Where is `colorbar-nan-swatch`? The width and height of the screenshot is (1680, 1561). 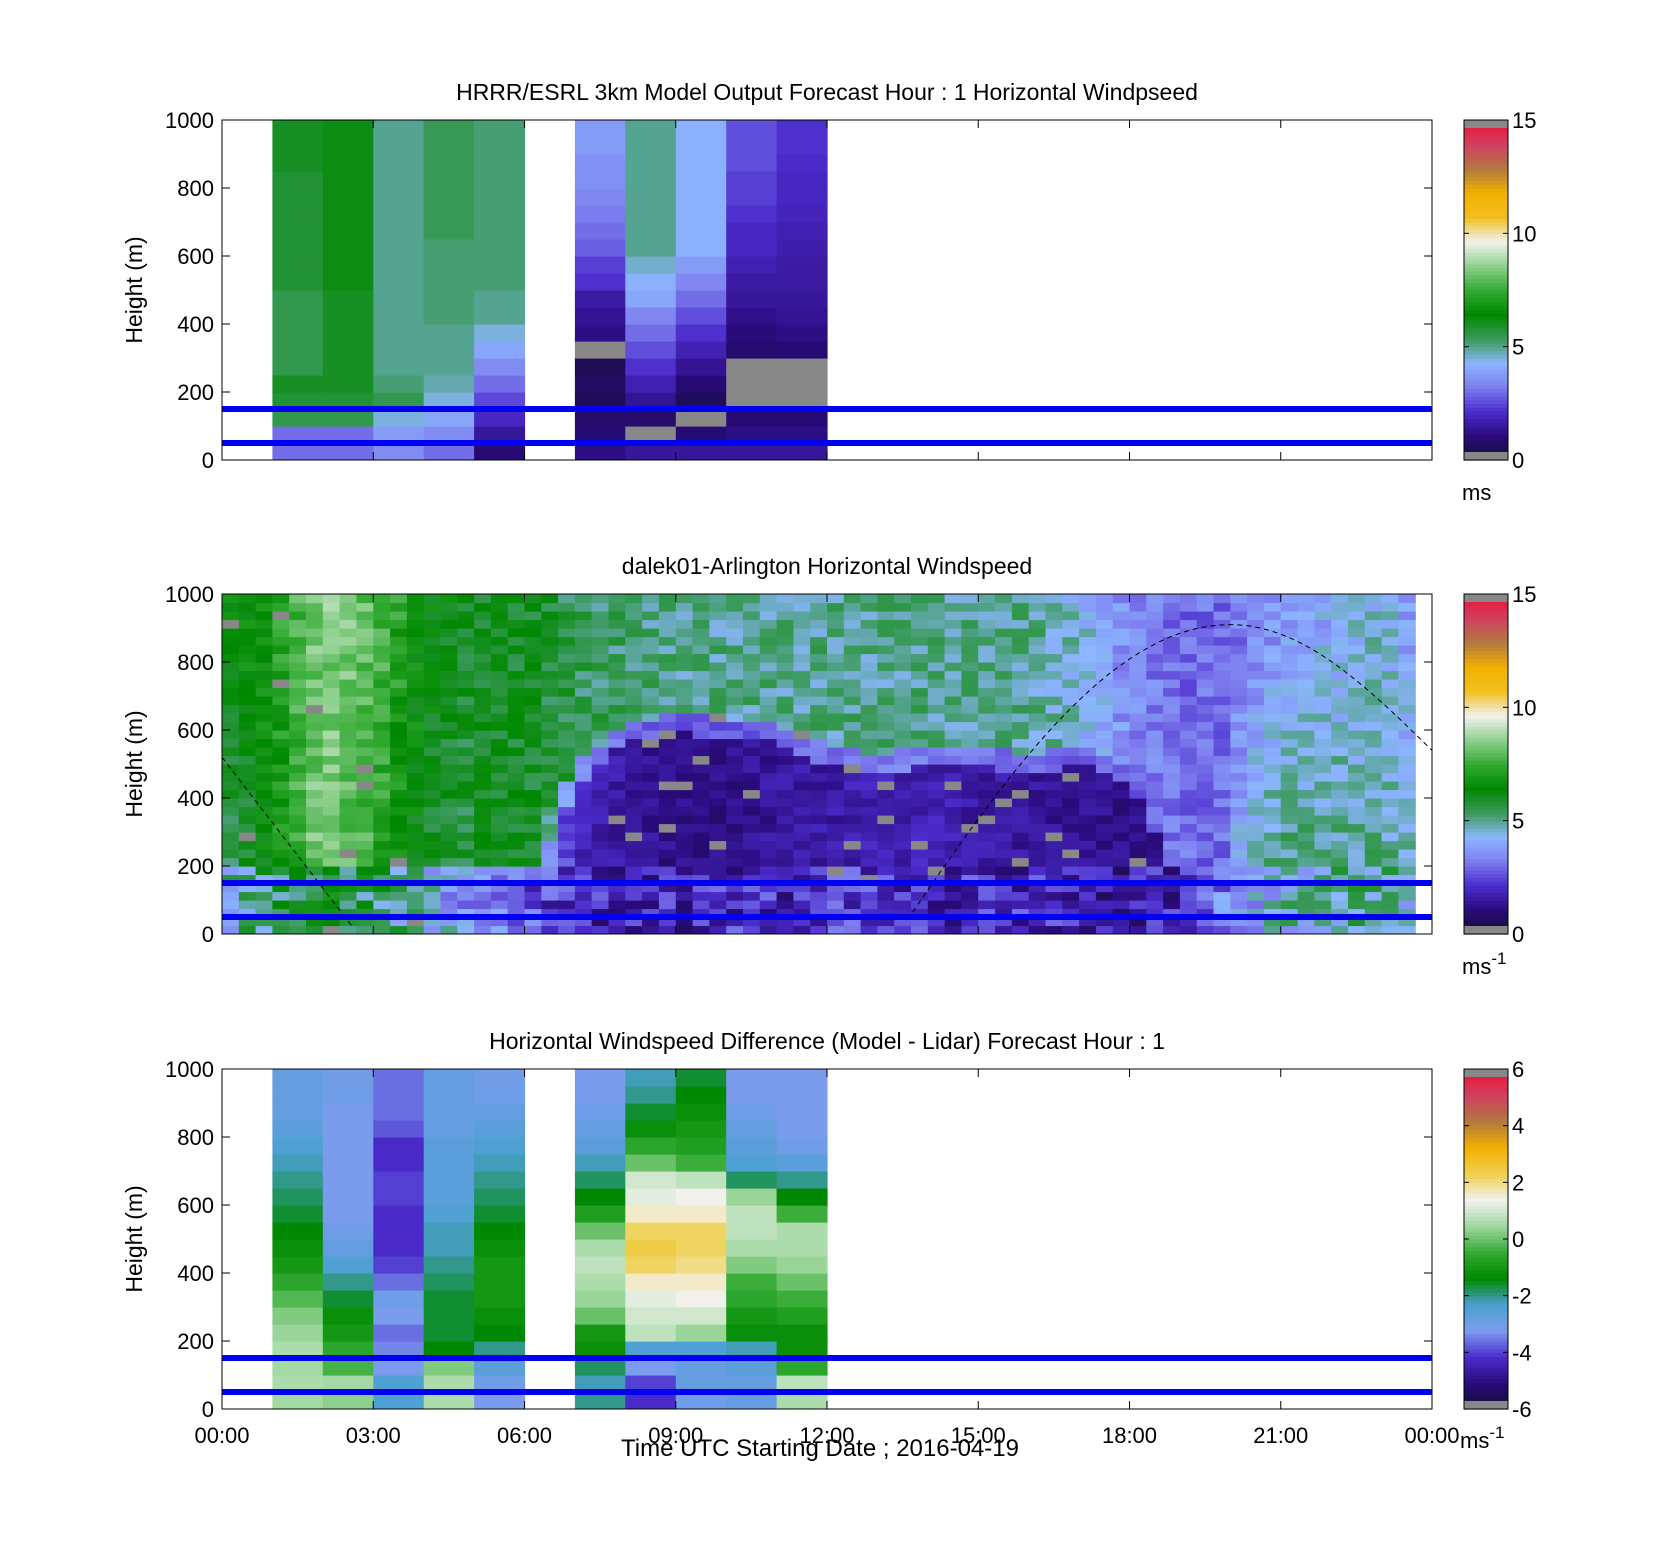 colorbar-nan-swatch is located at coordinates (1486, 598).